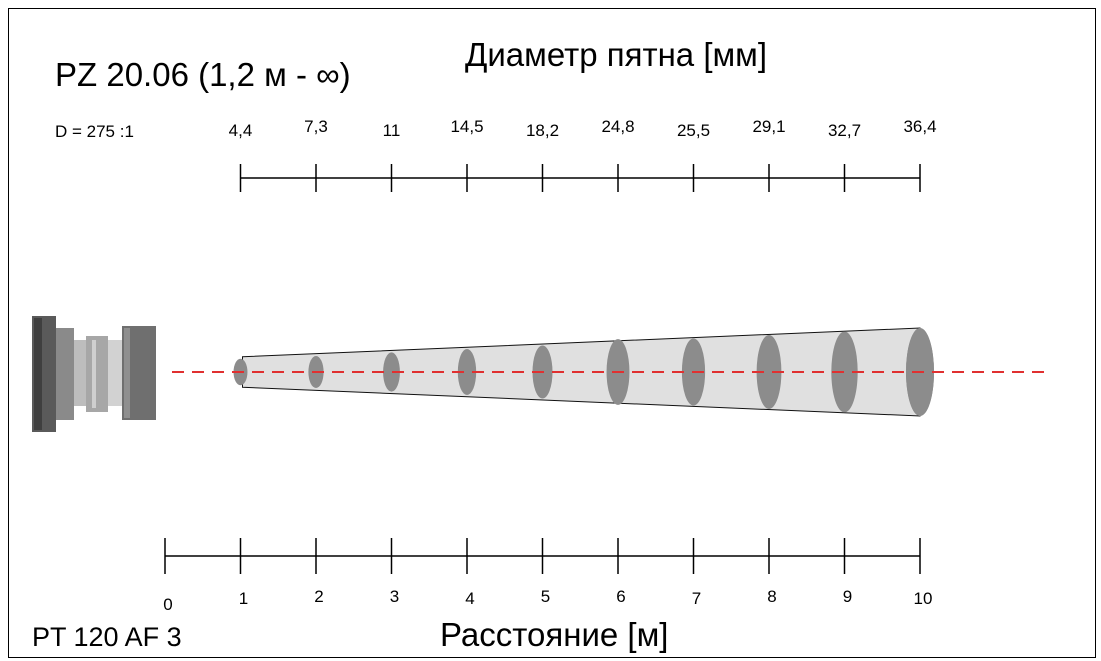 The height and width of the screenshot is (661, 1101). Describe the element at coordinates (469, 598) in the screenshot. I see `distance-tick-label: 4` at that location.